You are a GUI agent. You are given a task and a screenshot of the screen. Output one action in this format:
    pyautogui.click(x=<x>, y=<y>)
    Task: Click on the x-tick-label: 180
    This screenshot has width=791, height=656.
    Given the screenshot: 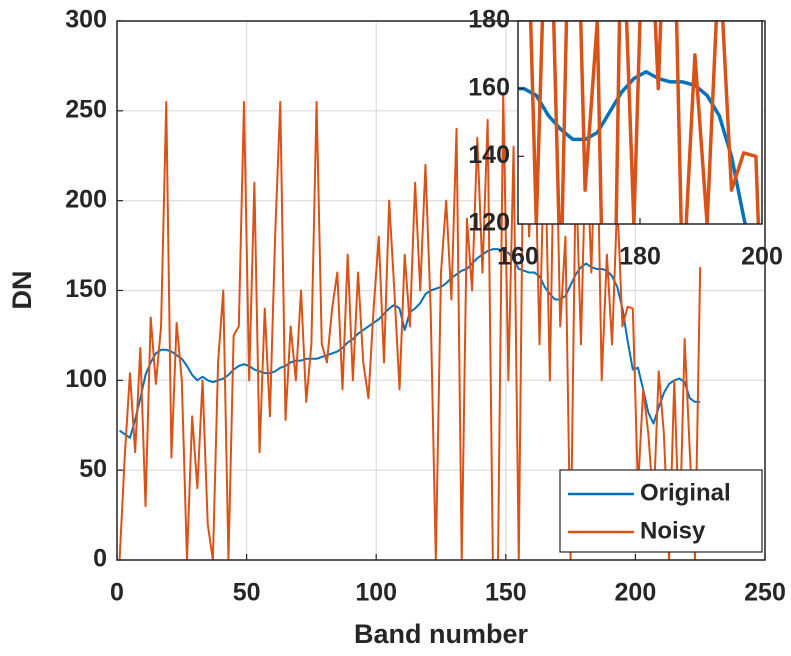 What is the action you would take?
    pyautogui.click(x=640, y=257)
    